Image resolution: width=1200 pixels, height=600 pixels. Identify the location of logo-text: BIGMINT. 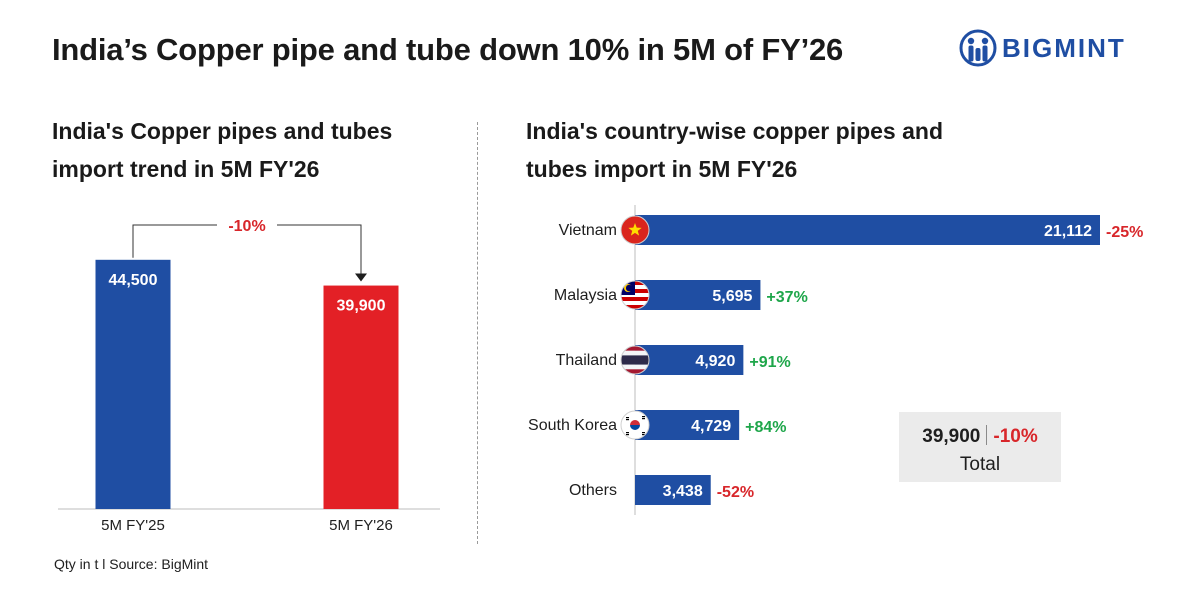
(1064, 48).